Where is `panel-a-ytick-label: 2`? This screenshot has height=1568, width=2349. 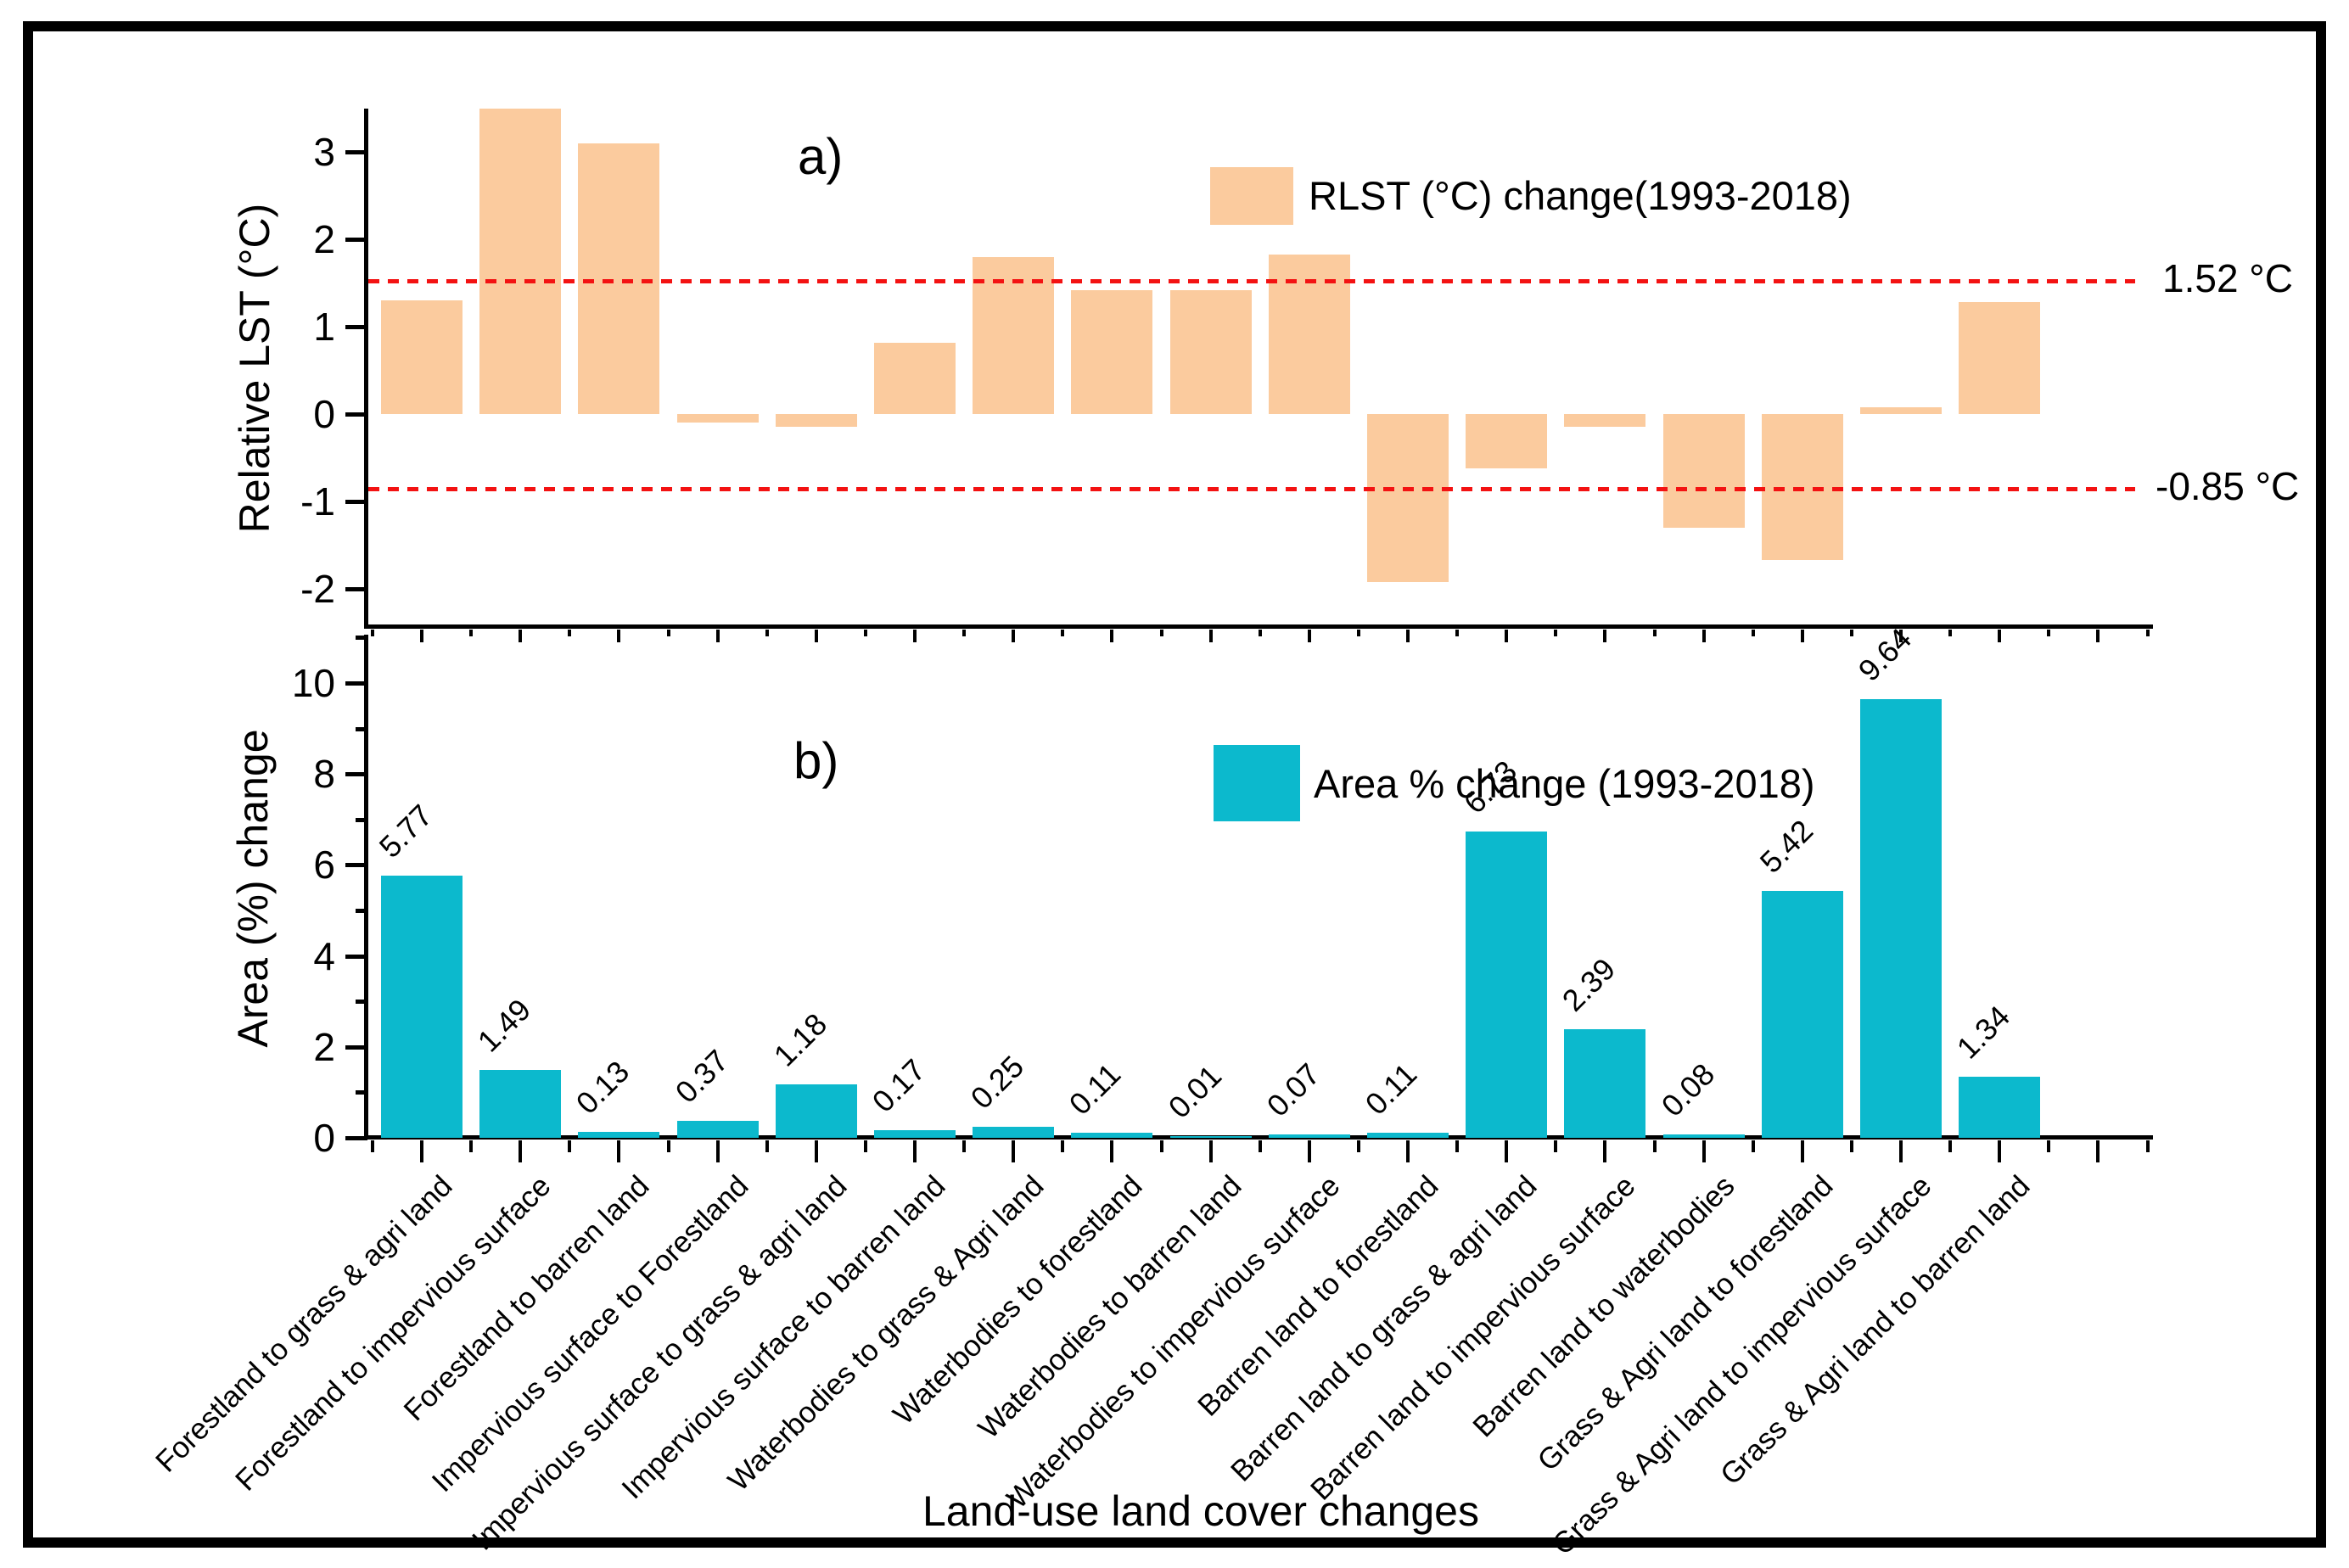 panel-a-ytick-label: 2 is located at coordinates (324, 239).